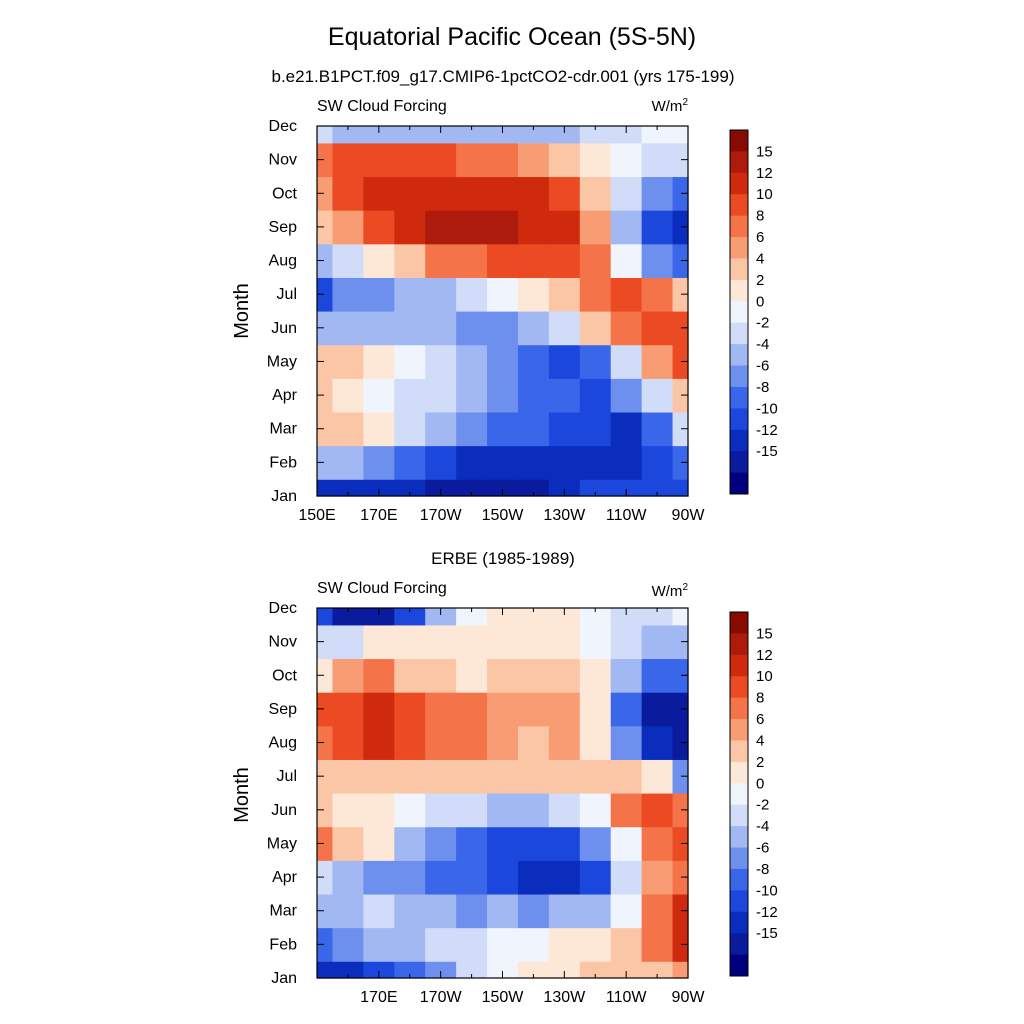 Image resolution: width=1024 pixels, height=1024 pixels. I want to click on x-tick-label: 150W, so click(503, 997).